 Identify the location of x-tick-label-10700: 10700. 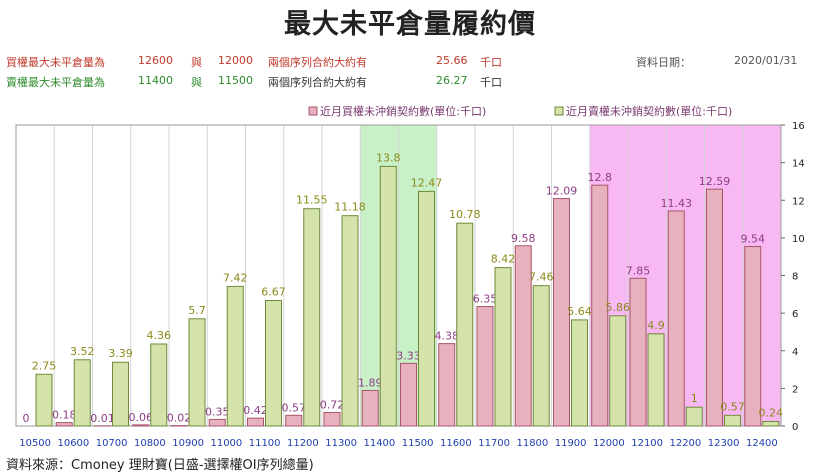
(112, 443).